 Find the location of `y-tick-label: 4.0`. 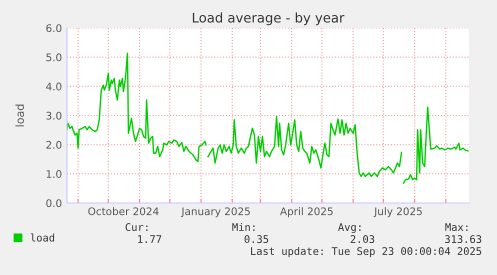

y-tick-label: 4.0 is located at coordinates (54, 86).